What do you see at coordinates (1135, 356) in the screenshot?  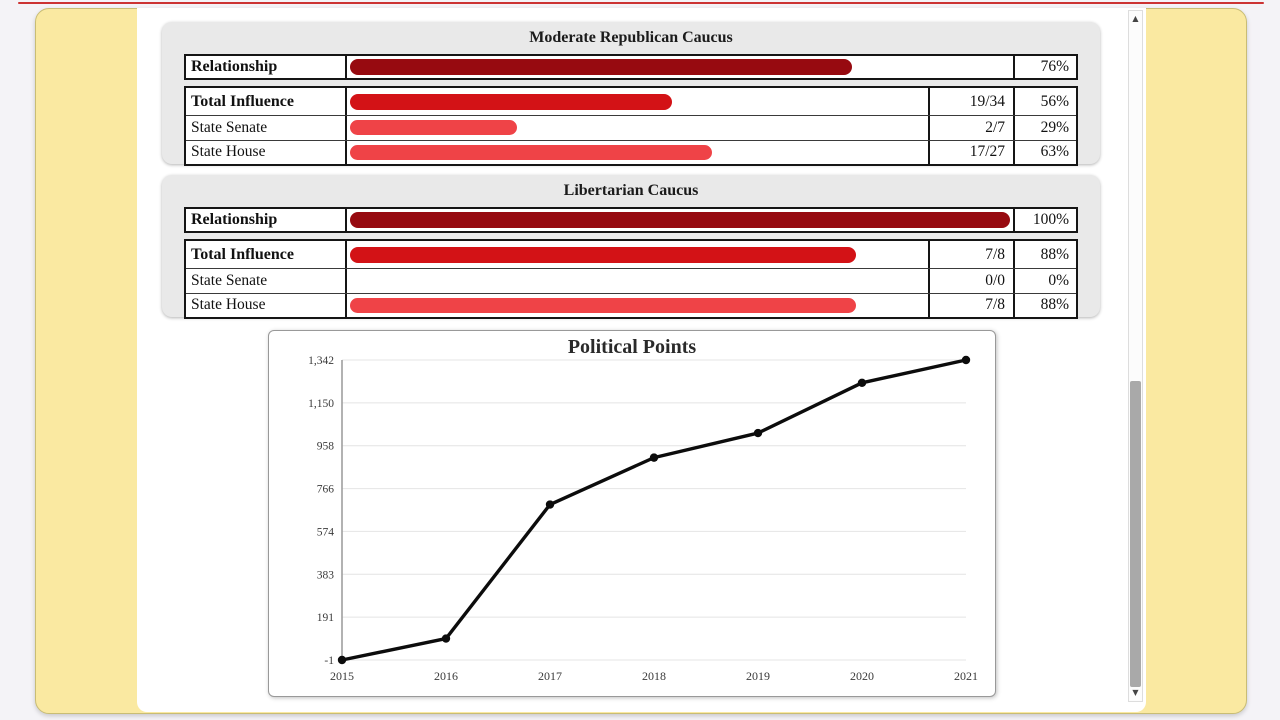 I see `vertical-scrollbar: ▲ ▼` at bounding box center [1135, 356].